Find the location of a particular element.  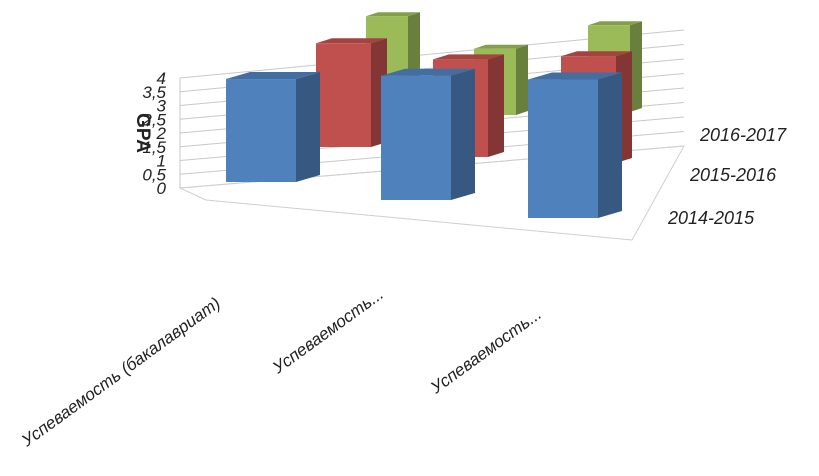

y-tick-label: 1 is located at coordinates (161, 161).